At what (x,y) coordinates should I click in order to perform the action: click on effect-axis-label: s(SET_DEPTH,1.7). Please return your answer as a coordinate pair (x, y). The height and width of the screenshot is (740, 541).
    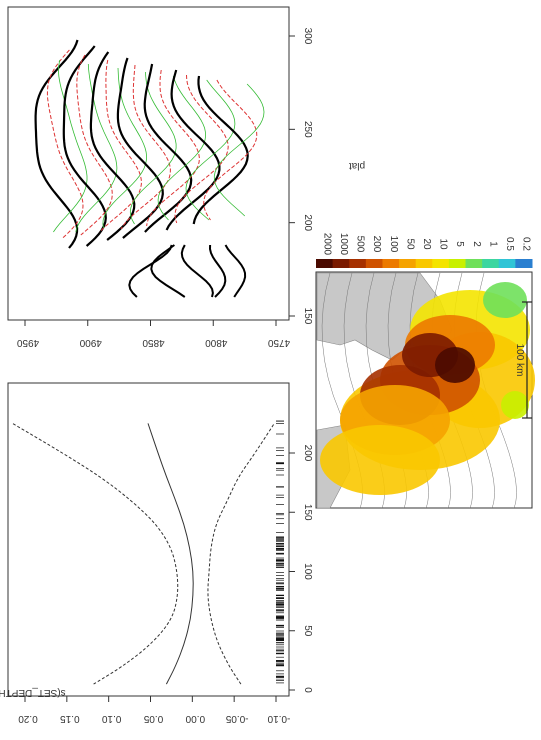
    Looking at the image, I should click on (33, 692).